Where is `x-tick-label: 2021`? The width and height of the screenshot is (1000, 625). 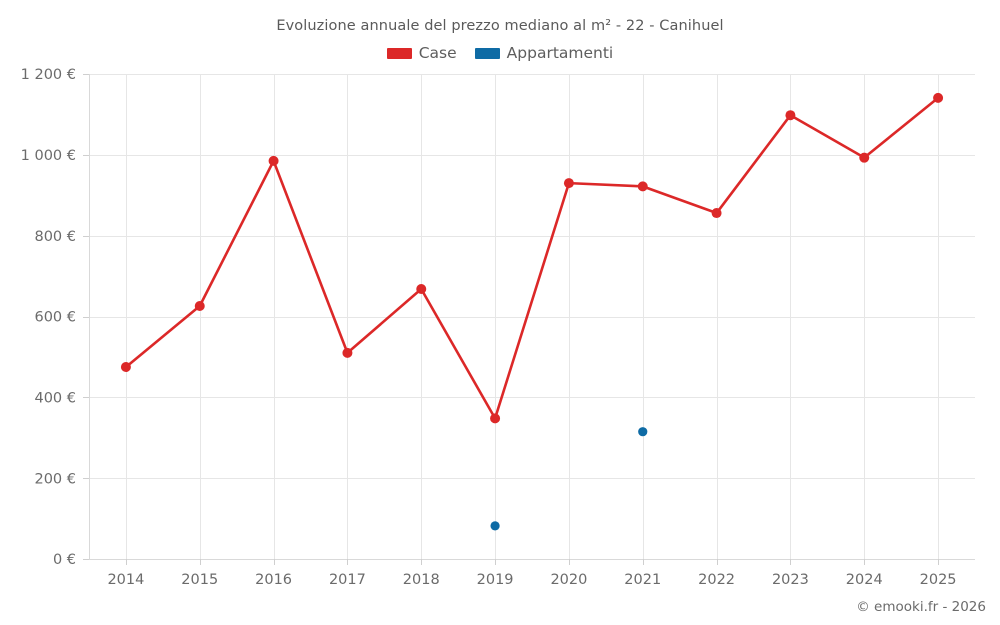
x-tick-label: 2021 is located at coordinates (642, 580).